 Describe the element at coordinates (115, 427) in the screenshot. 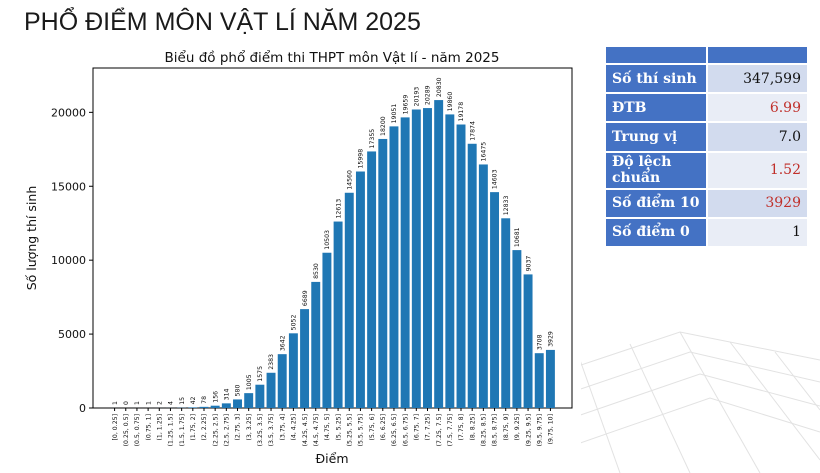

I see `x-tick-label: [0, 0.25]` at that location.